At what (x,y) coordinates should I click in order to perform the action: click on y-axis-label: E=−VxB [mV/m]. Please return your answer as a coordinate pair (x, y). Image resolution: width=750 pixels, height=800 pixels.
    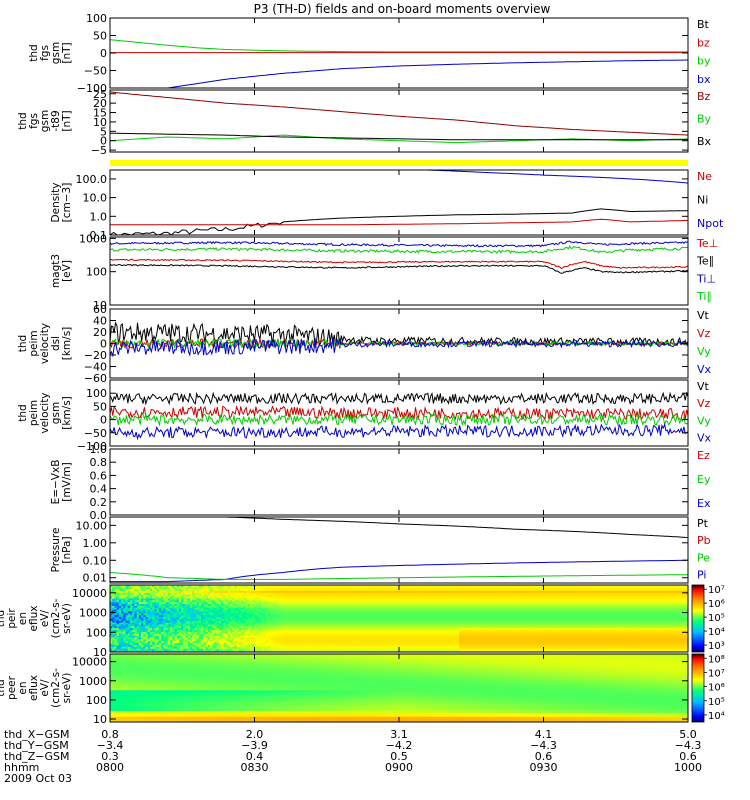
    Looking at the image, I should click on (61, 482).